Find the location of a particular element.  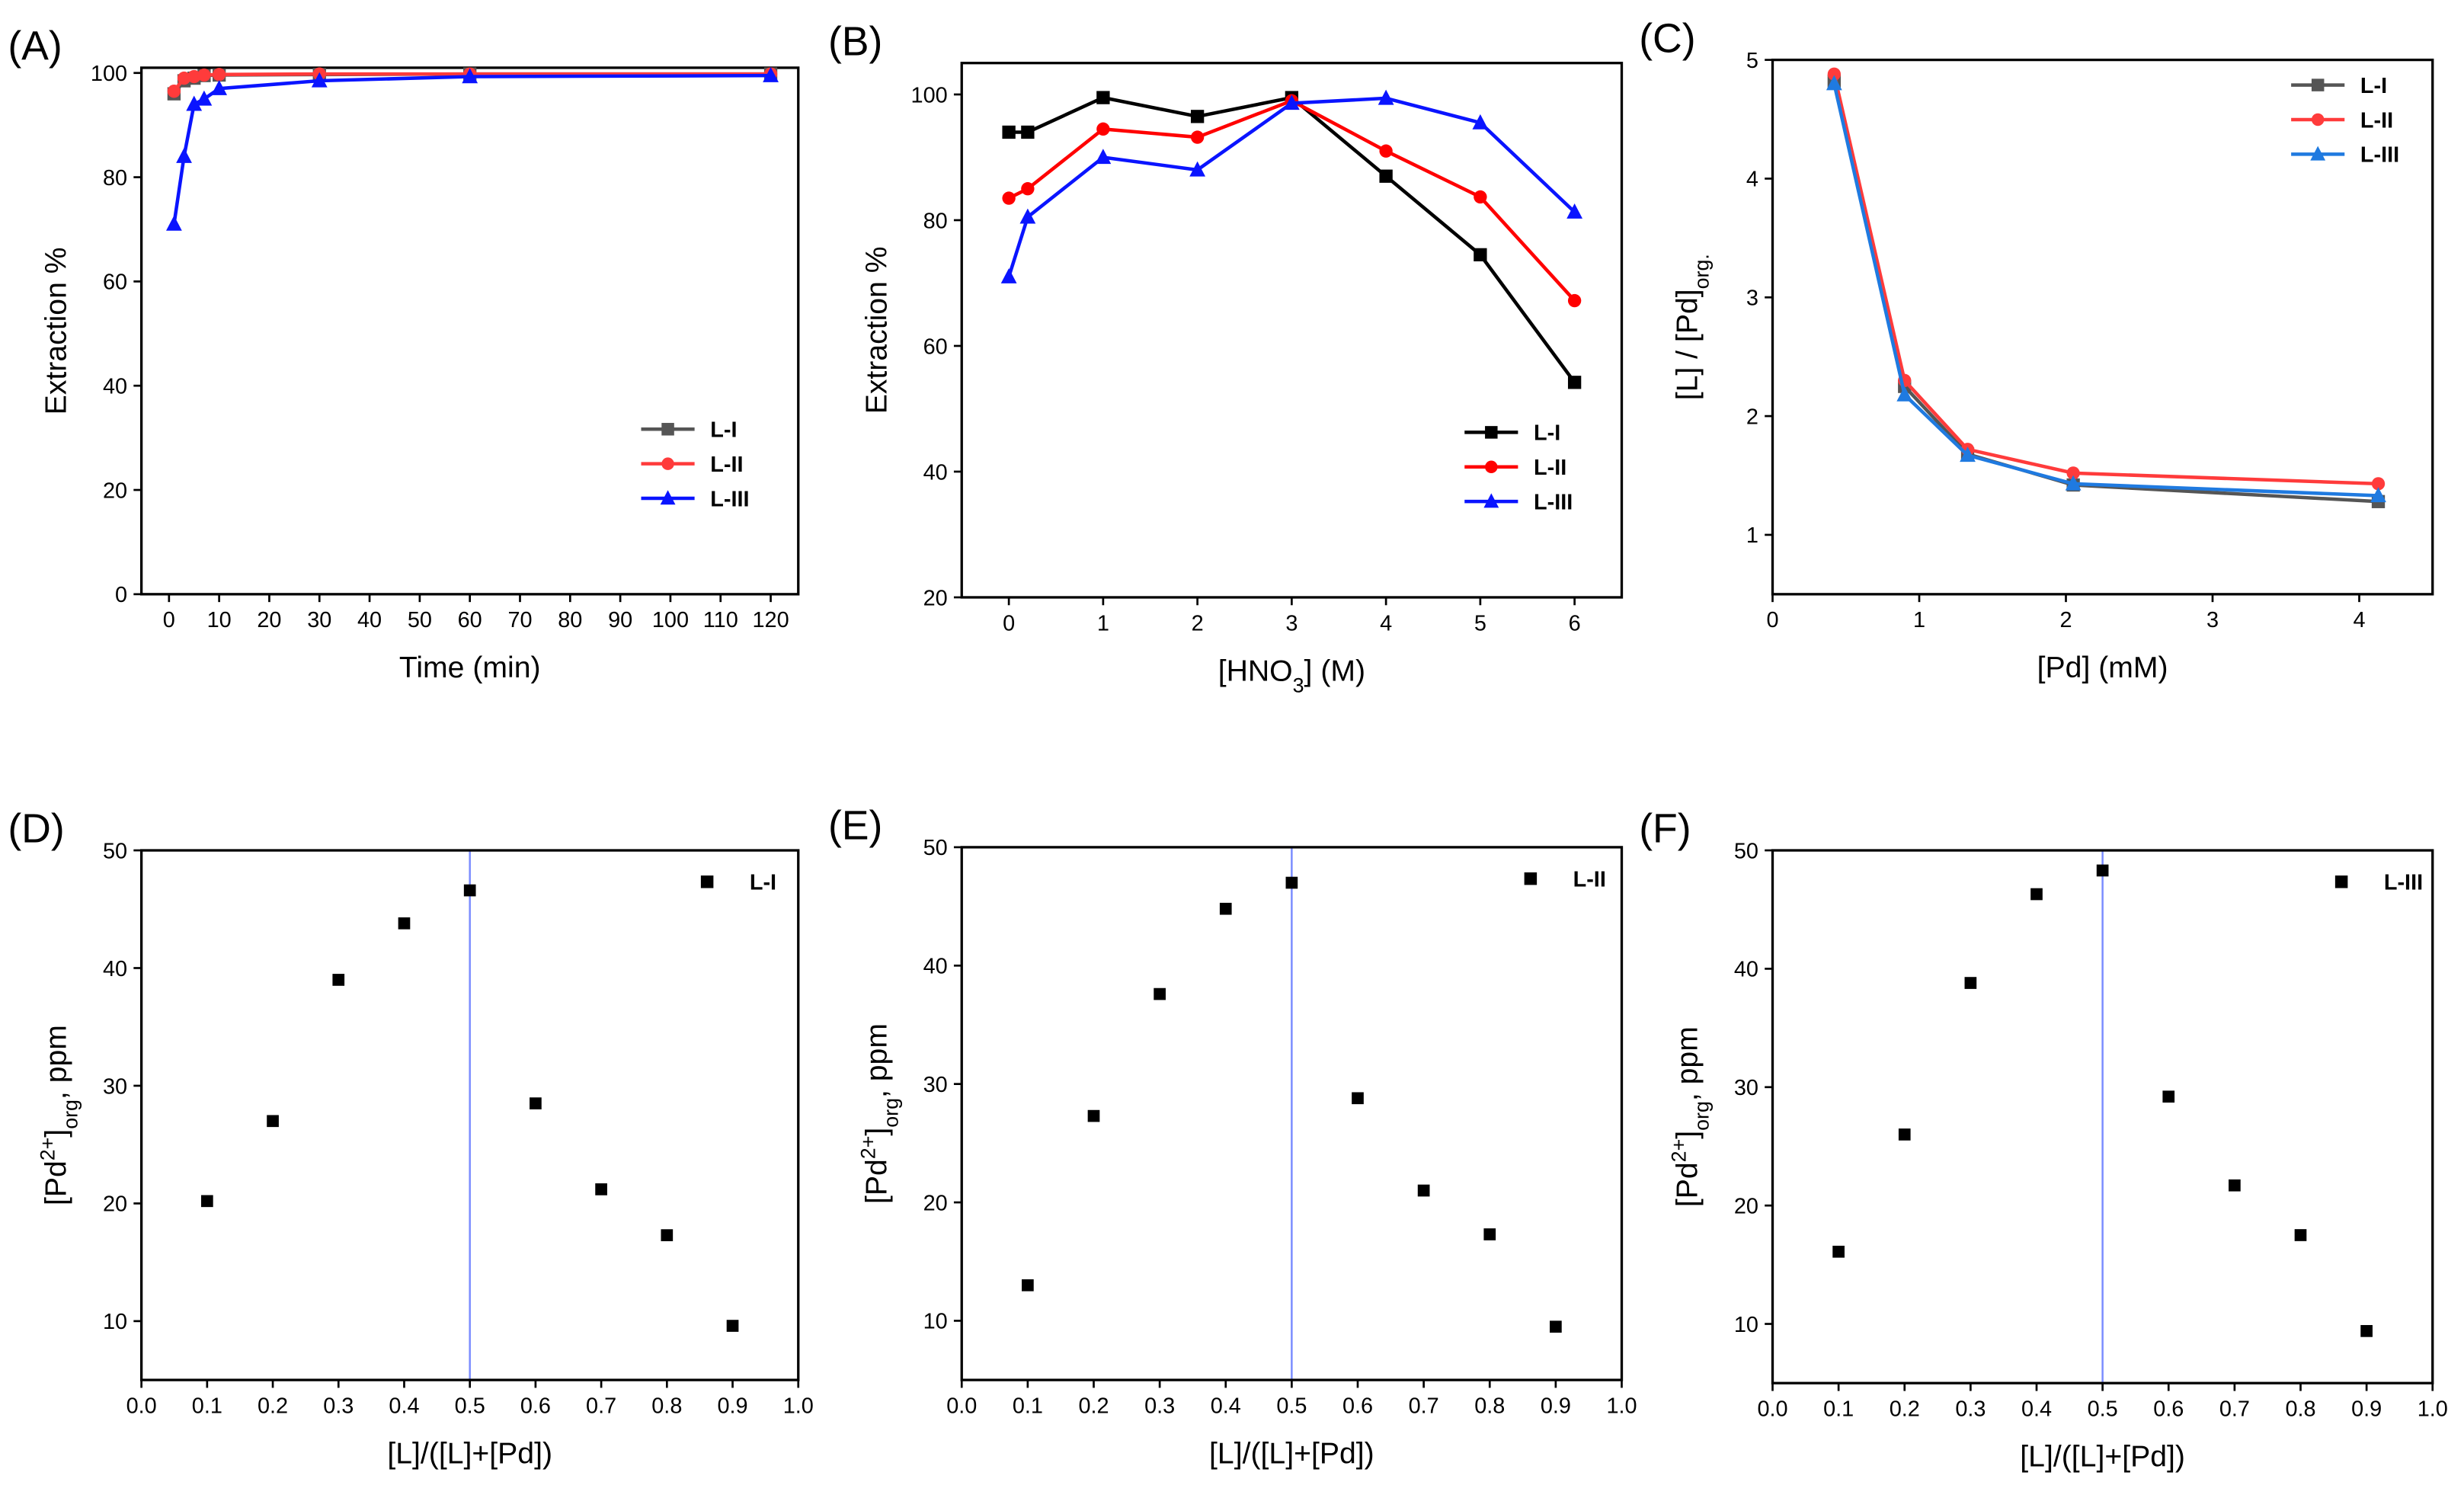

x-tick-label: 100 is located at coordinates (670, 620).